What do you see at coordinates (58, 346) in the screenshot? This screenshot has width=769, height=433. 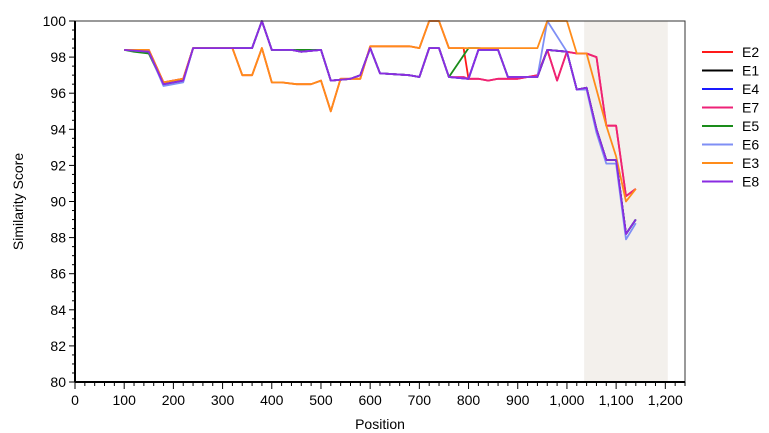 I see `y-tick-label: 82` at bounding box center [58, 346].